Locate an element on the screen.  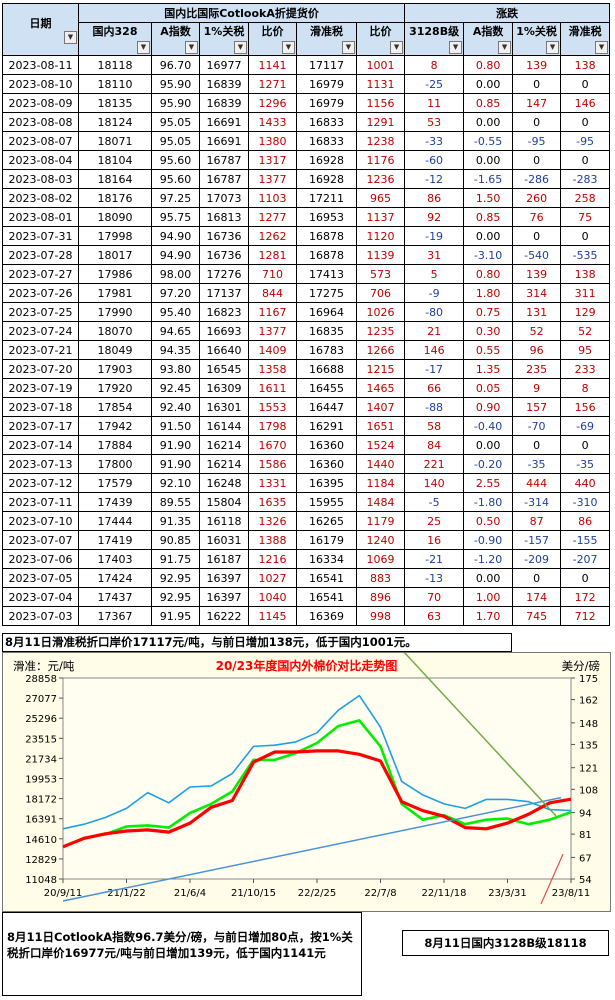
table-cell: 18164 is located at coordinates (115, 179).